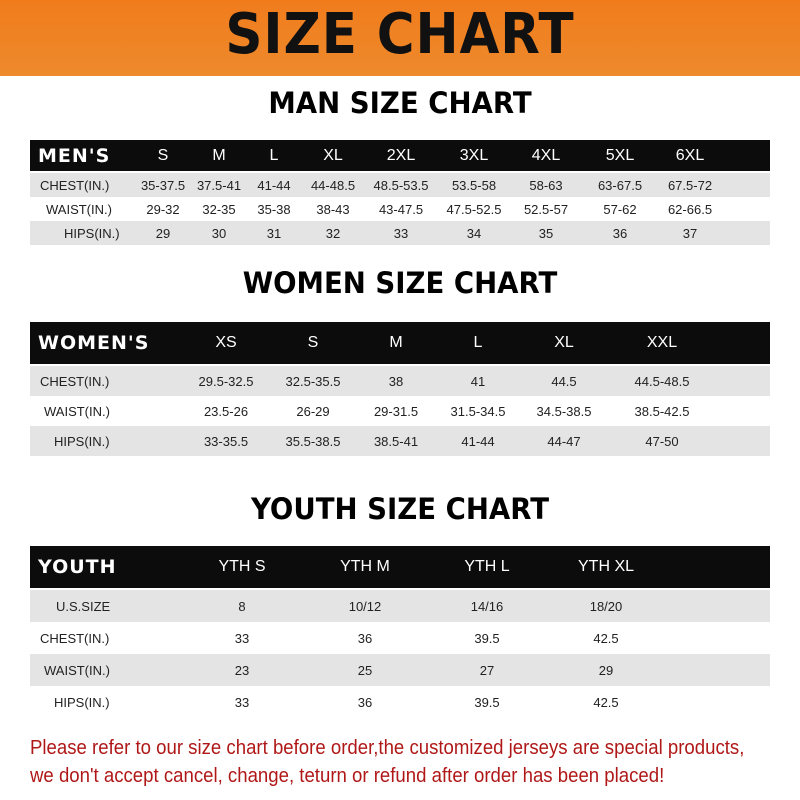  What do you see at coordinates (662, 441) in the screenshot?
I see `table-cell: 47-50` at bounding box center [662, 441].